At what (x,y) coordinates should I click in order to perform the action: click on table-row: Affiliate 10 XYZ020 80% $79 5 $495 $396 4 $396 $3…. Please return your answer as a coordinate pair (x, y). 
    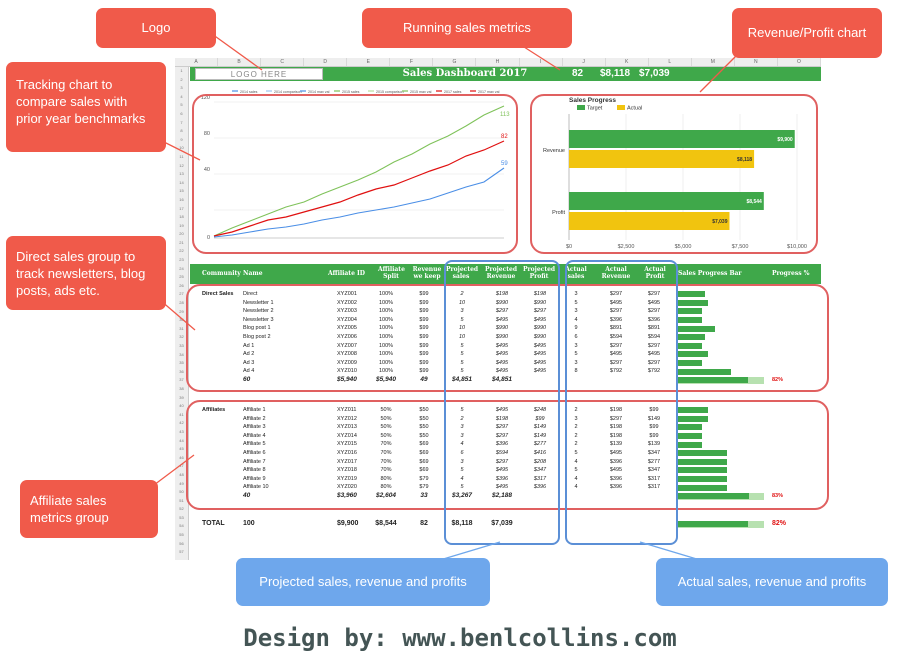
    Looking at the image, I should click on (505, 487).